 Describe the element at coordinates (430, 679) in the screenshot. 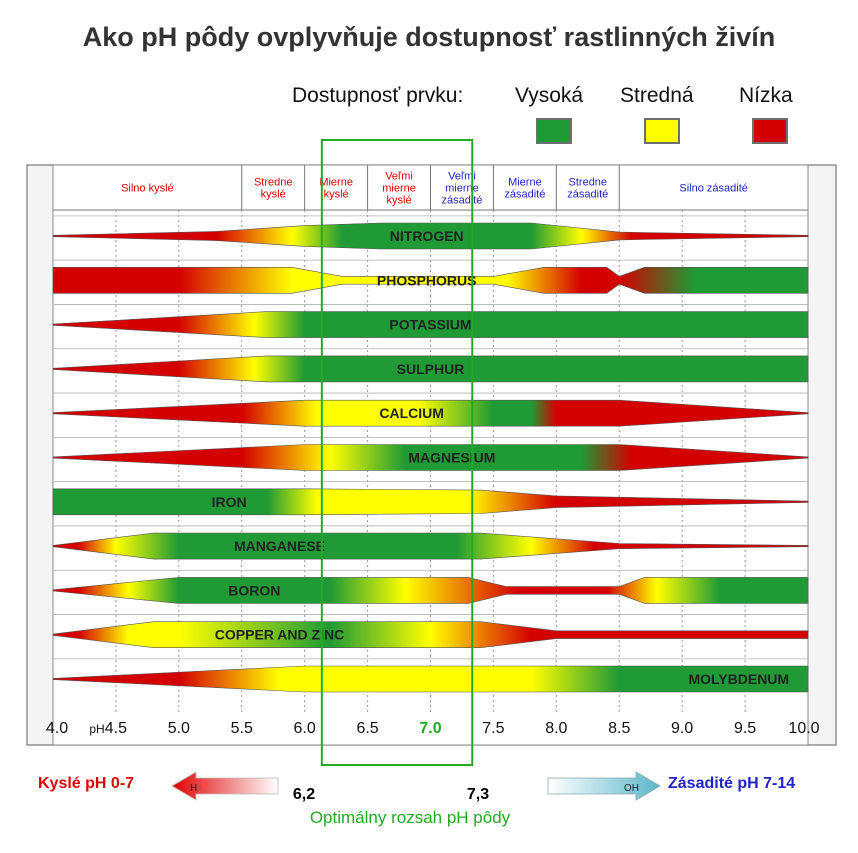

I see `nutrient-band-molybdenum` at that location.